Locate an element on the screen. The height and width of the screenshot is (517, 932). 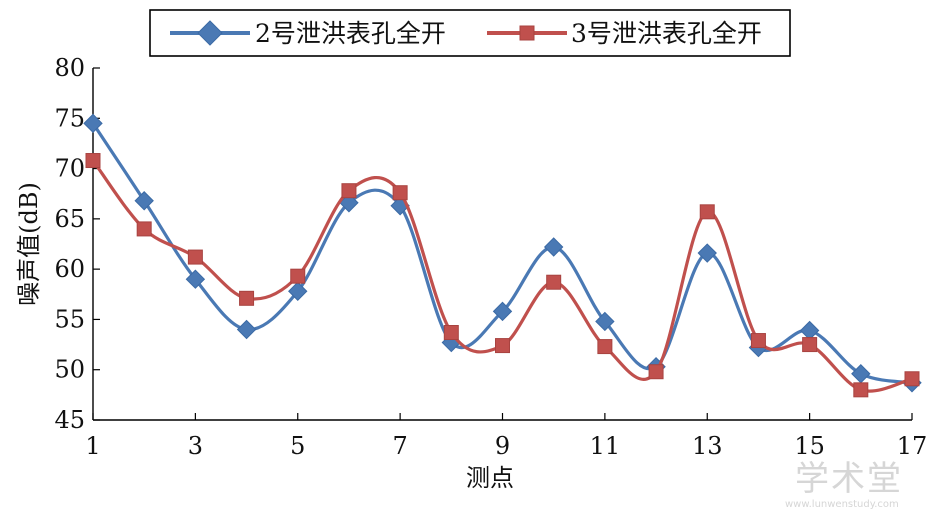
y-tick-label: 75 is located at coordinates (69, 118).